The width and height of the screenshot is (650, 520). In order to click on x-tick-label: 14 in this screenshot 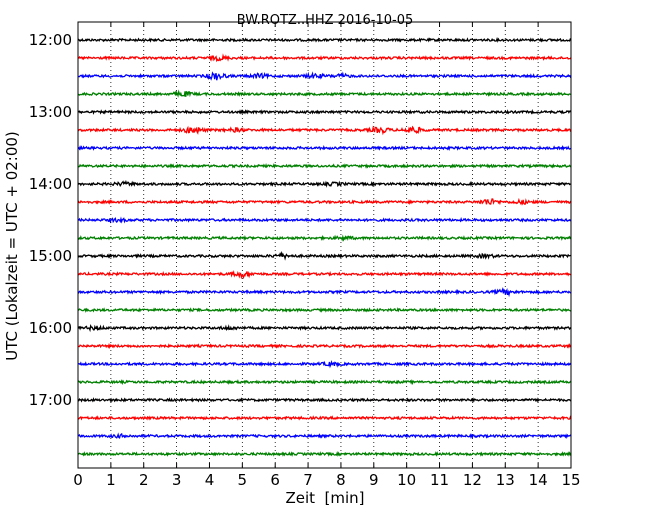, I will do `click(538, 480)`.